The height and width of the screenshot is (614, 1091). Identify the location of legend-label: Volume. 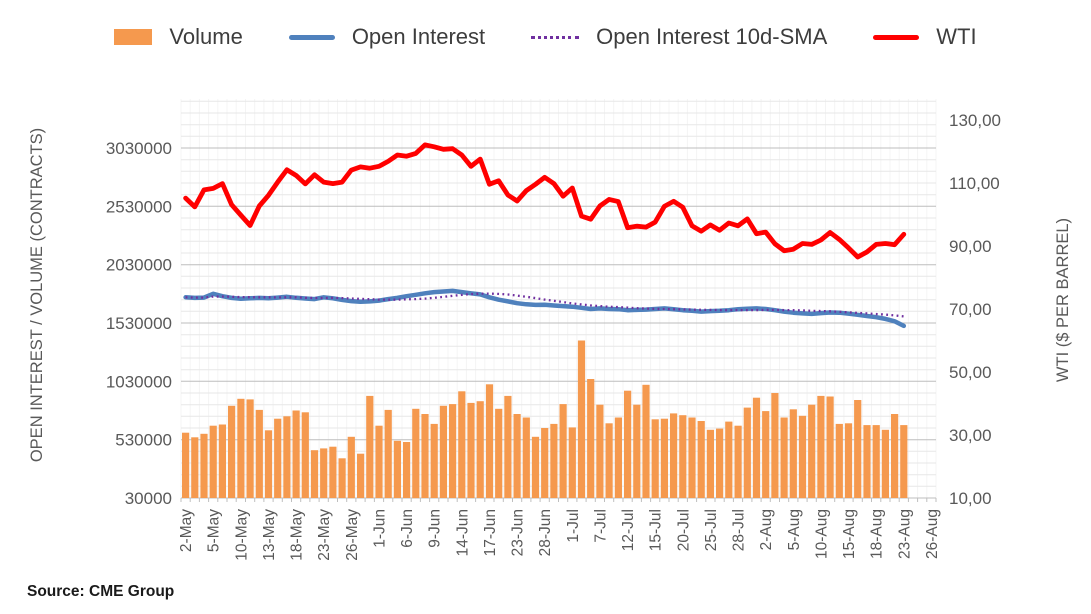
(206, 36).